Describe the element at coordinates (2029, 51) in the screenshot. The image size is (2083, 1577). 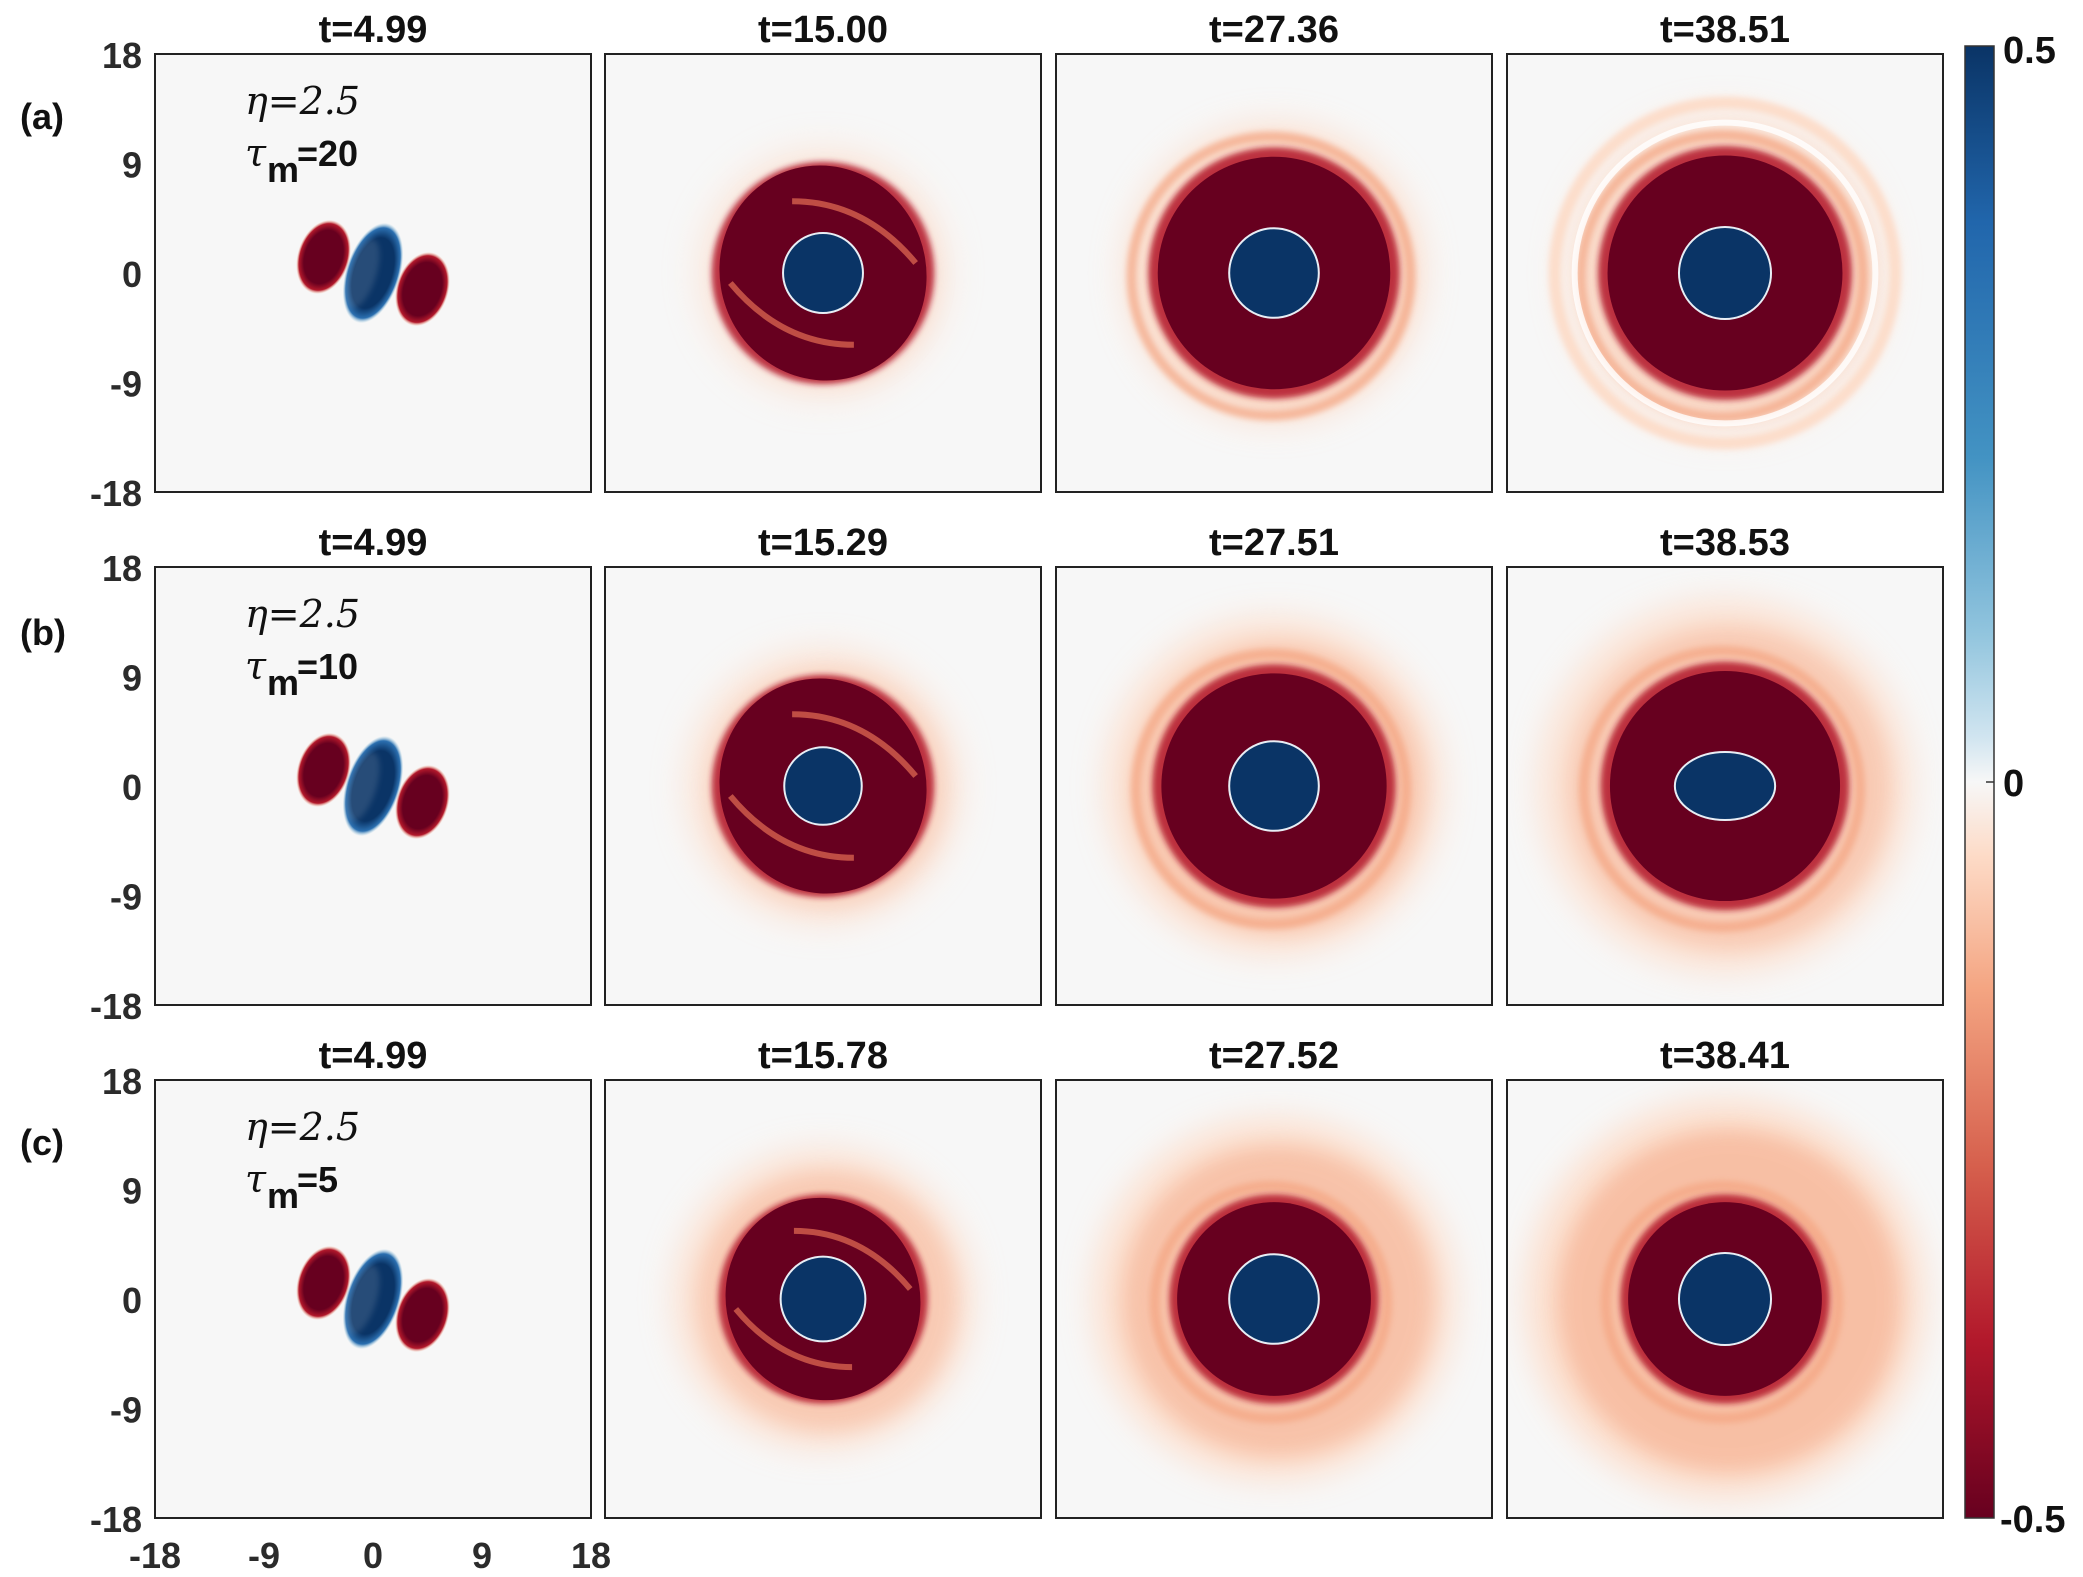
I see `colorbar-tick-max: 0.5` at that location.